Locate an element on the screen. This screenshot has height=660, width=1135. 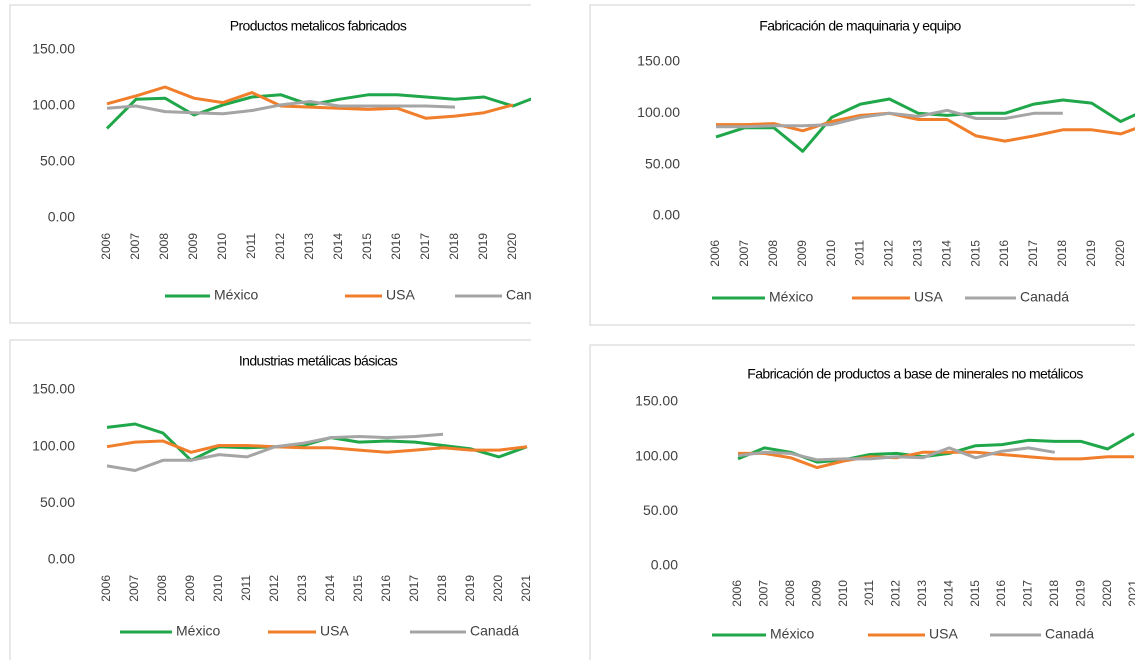
x-tick-label: 2021 is located at coordinates (1130, 593).